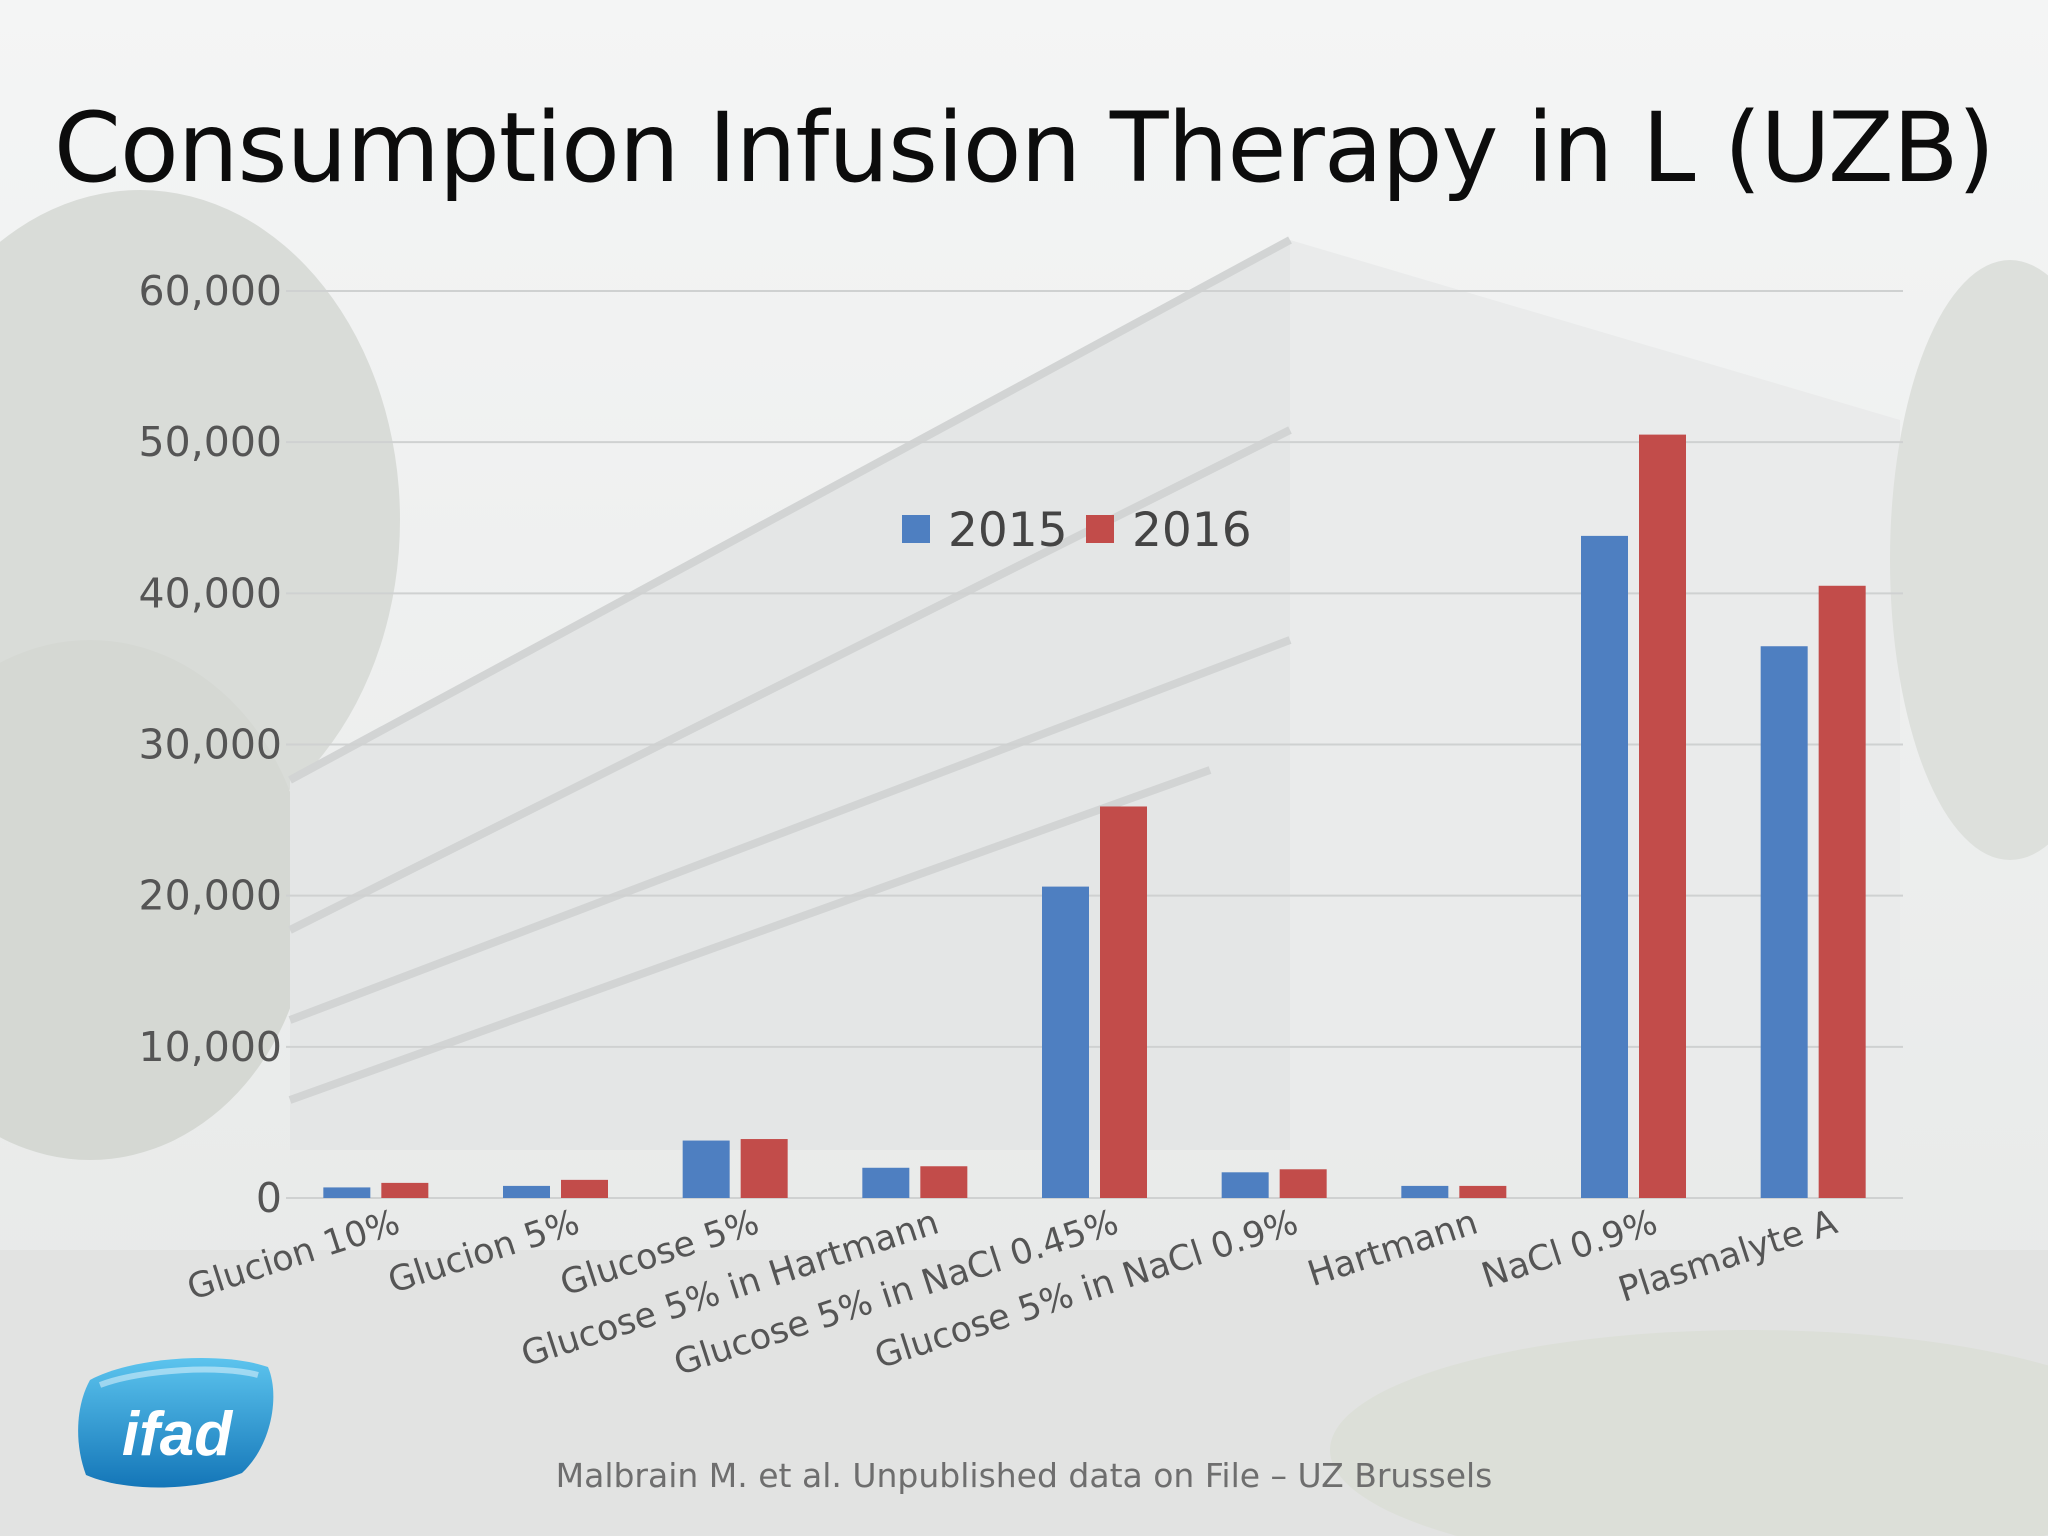  What do you see at coordinates (1192, 530) in the screenshot?
I see `legend-label-2016: 2016` at bounding box center [1192, 530].